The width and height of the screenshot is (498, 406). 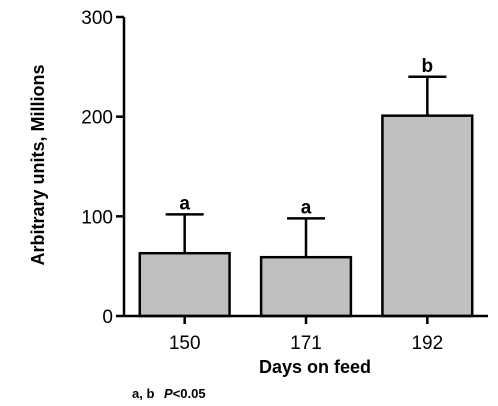 What do you see at coordinates (315, 367) in the screenshot?
I see `x-axis-title: Days on feed` at bounding box center [315, 367].